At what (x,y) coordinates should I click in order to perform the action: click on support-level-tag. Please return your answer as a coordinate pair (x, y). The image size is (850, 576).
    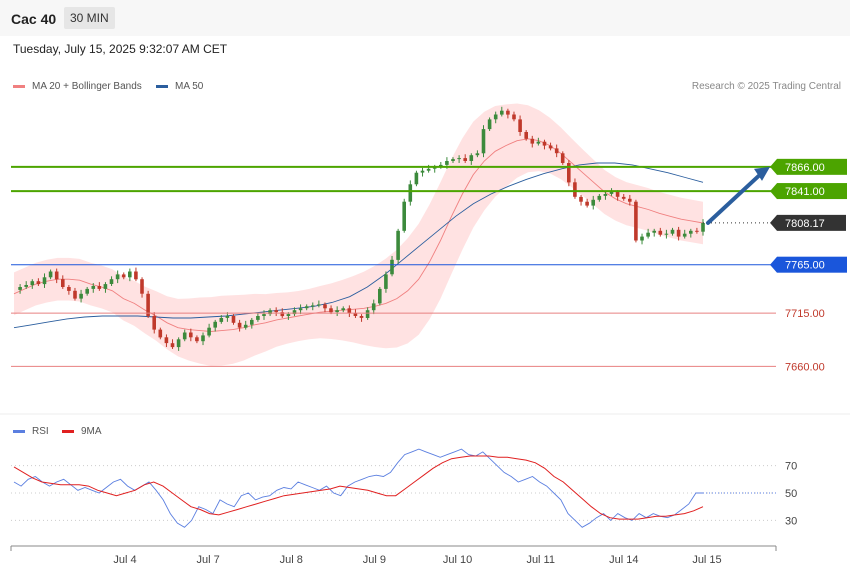
    Looking at the image, I should click on (812, 264).